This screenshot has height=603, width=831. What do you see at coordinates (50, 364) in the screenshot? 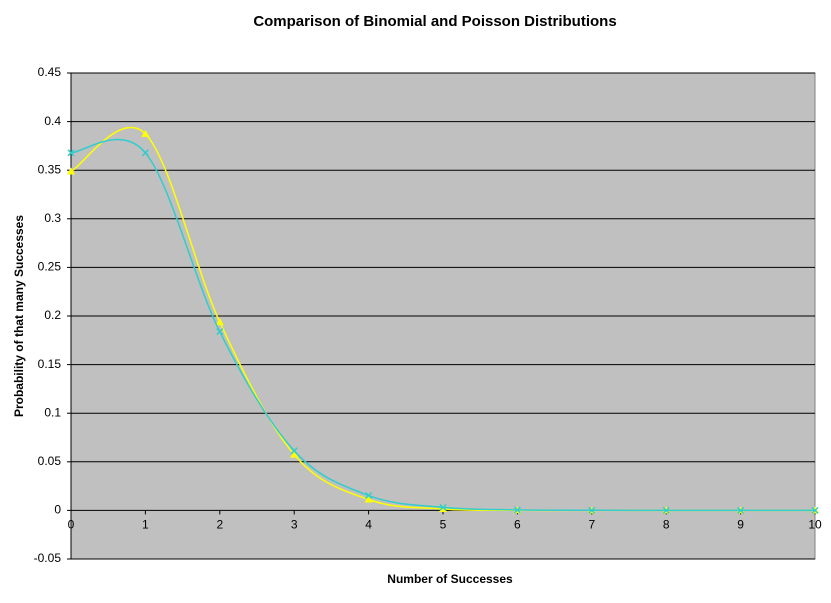
I see `y-tick-label: 0.15` at bounding box center [50, 364].